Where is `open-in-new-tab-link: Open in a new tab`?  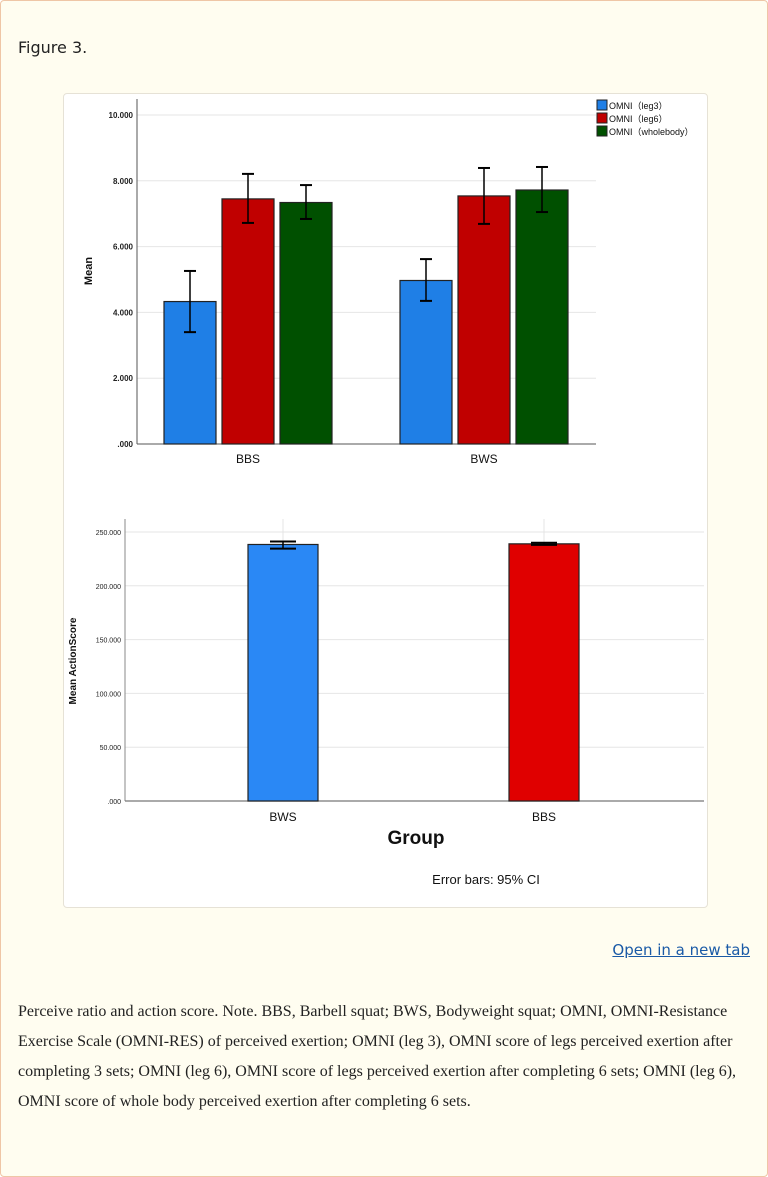
open-in-new-tab-link: Open in a new tab is located at coordinates (681, 950).